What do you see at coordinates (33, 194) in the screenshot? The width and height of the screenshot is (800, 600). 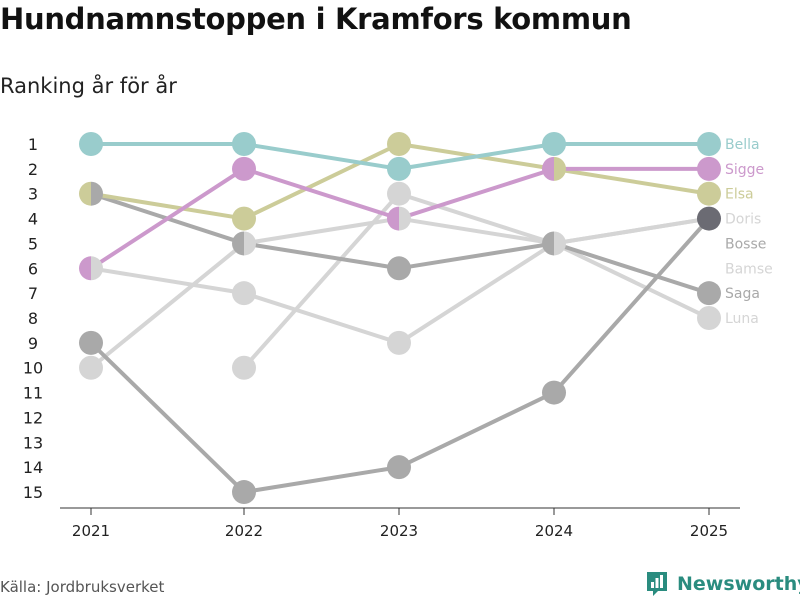 I see `y-tick-label: 3` at bounding box center [33, 194].